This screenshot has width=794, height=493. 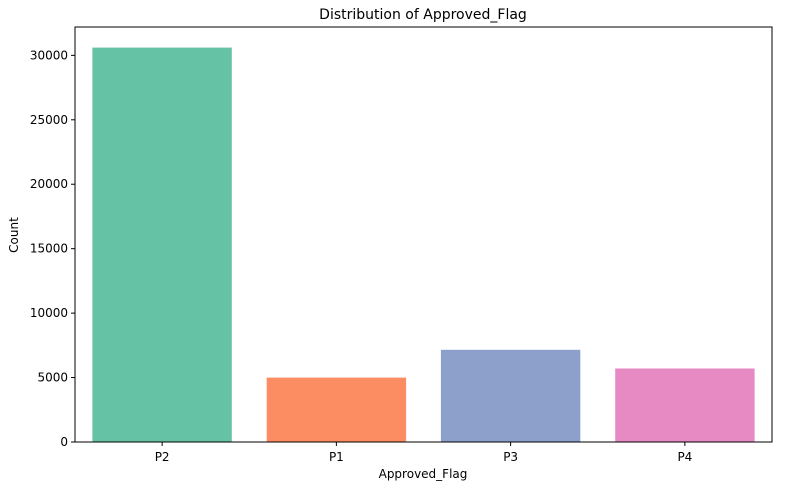 What do you see at coordinates (49, 184) in the screenshot?
I see `y-tick-label: 20000` at bounding box center [49, 184].